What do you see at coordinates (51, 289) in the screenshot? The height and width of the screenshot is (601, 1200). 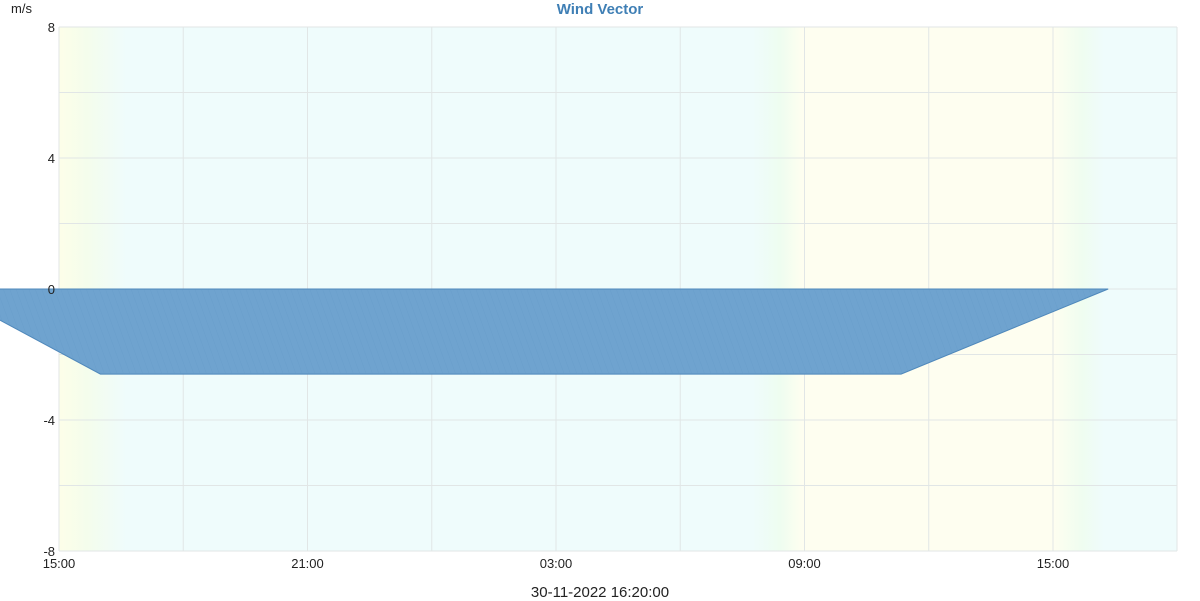 I see `y-tick-label: 0` at bounding box center [51, 289].